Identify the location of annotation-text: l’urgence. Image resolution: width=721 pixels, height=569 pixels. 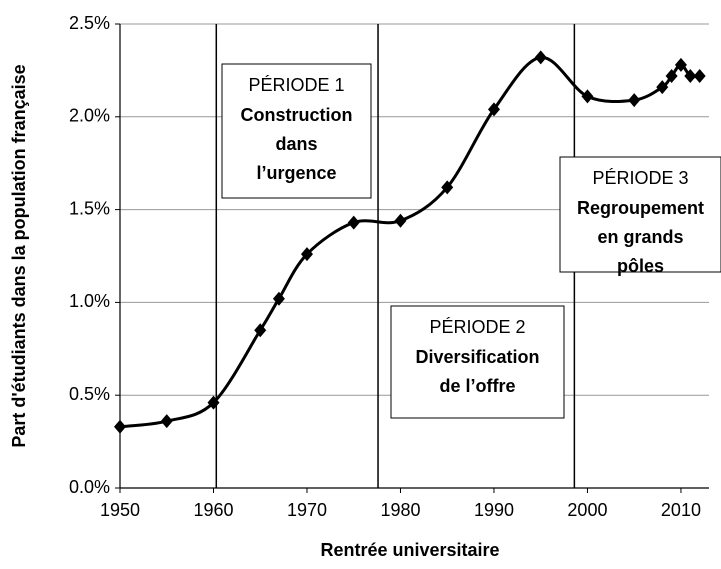
(296, 173).